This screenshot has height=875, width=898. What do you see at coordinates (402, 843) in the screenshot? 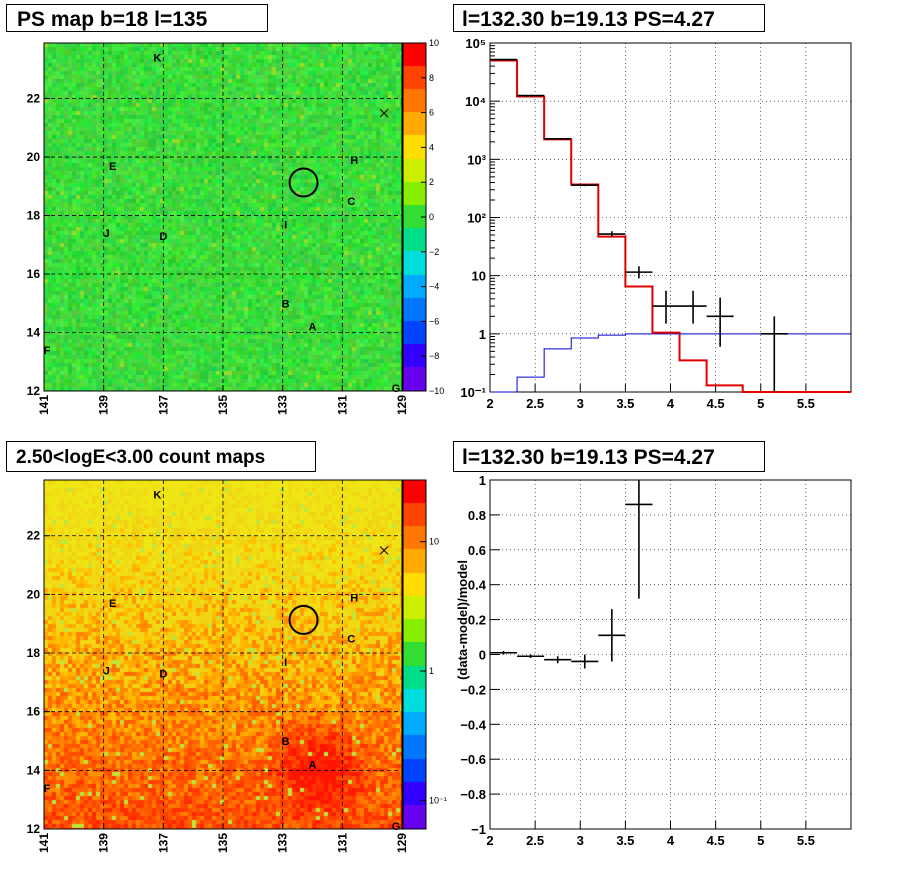
I see `map-x-tick-label: 129` at bounding box center [402, 843].